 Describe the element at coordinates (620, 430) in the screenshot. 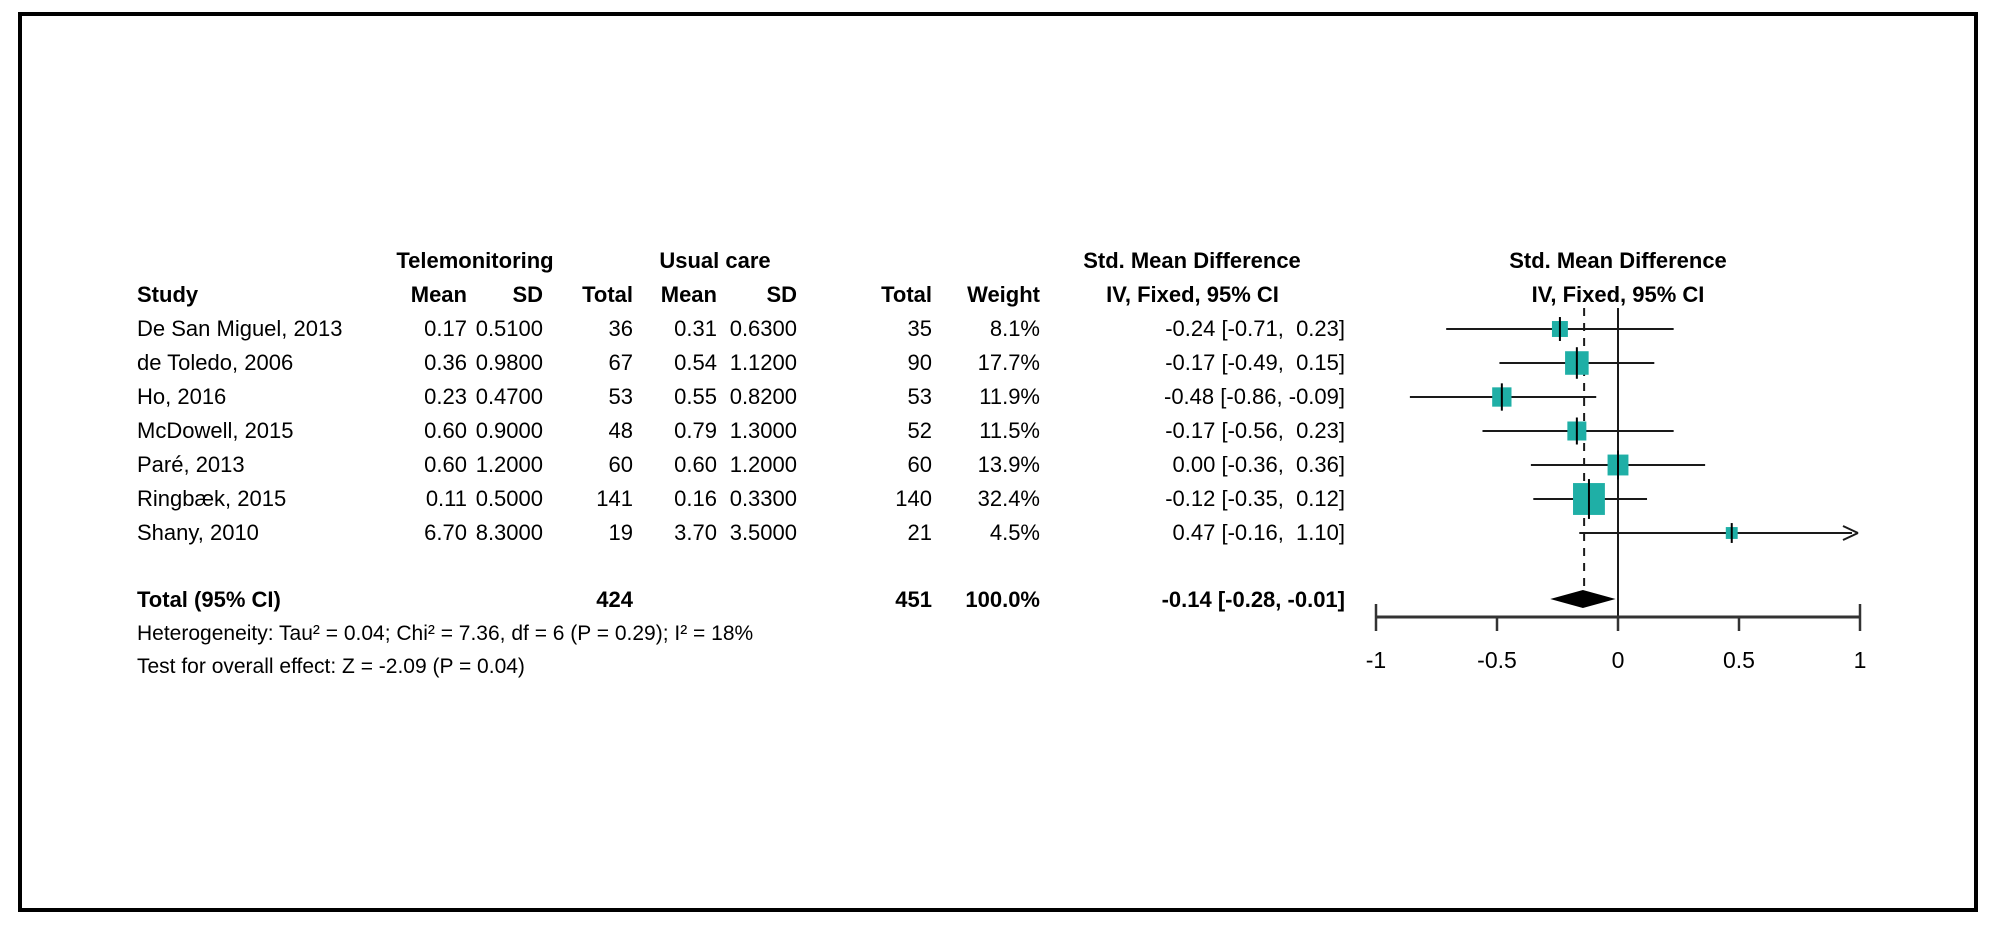

I see `treat-total-cell: 48` at that location.